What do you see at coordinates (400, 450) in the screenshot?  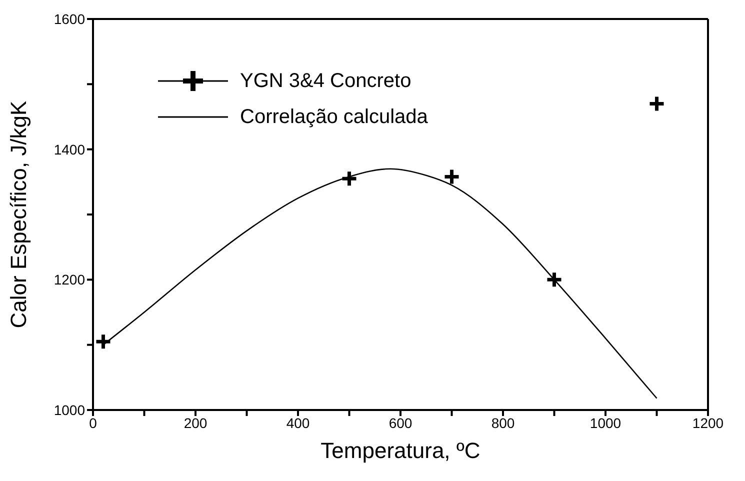 I see `x-axis-title: Temperatura, ºC` at bounding box center [400, 450].